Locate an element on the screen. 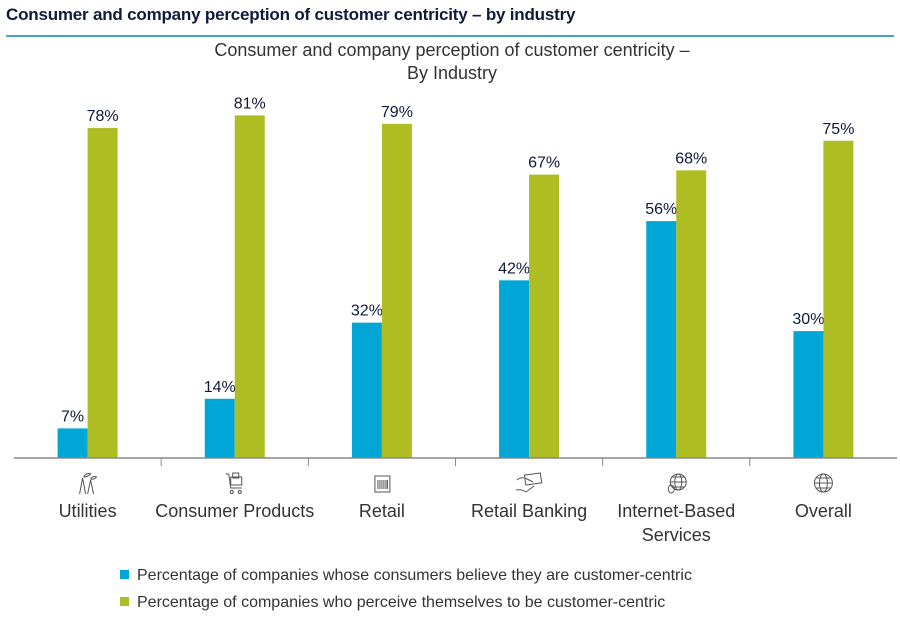 The width and height of the screenshot is (900, 625). barcode-icon is located at coordinates (382, 484).